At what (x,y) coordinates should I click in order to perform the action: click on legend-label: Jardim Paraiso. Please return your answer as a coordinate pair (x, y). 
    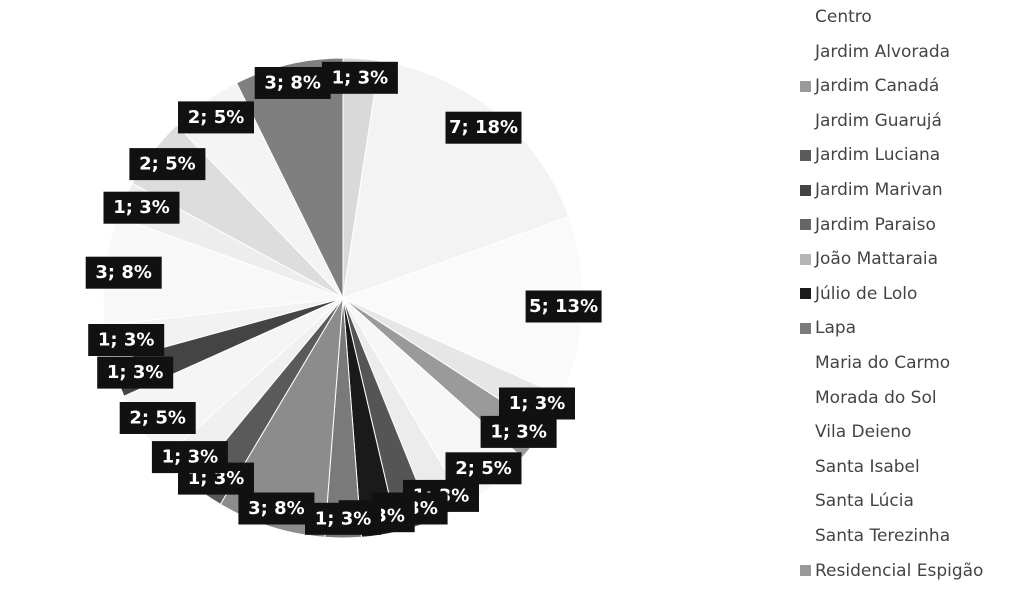
    Looking at the image, I should click on (875, 224).